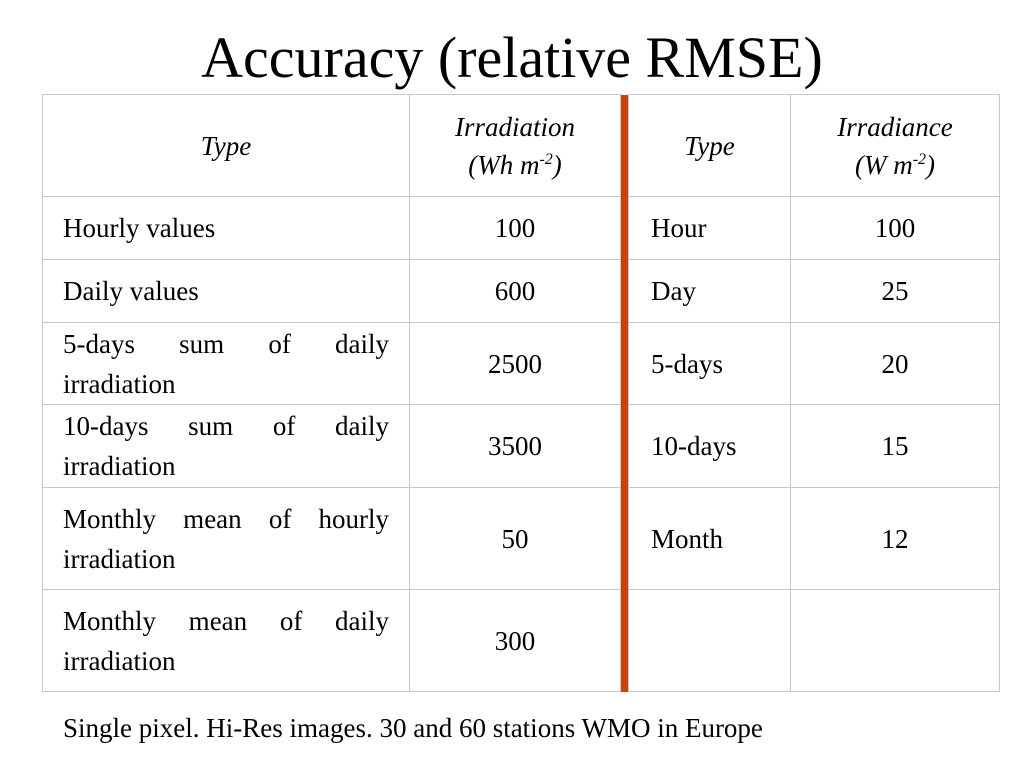 This screenshot has width=1024, height=768. What do you see at coordinates (226, 640) in the screenshot?
I see `cell-type-left: Monthly mean of daily irradiation` at bounding box center [226, 640].